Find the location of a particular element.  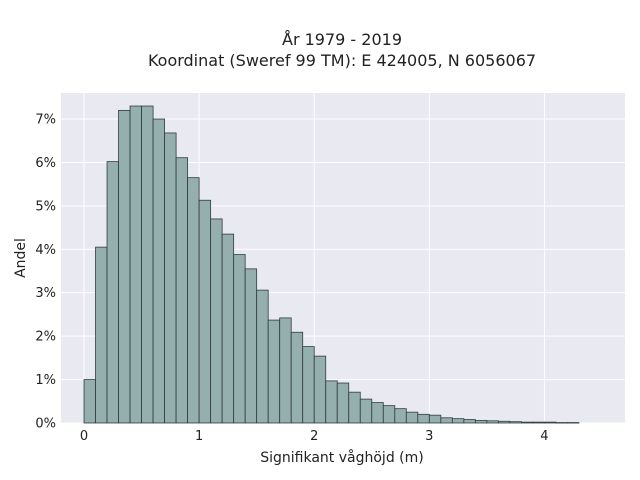

y-tick-label: 5% is located at coordinates (45, 206).